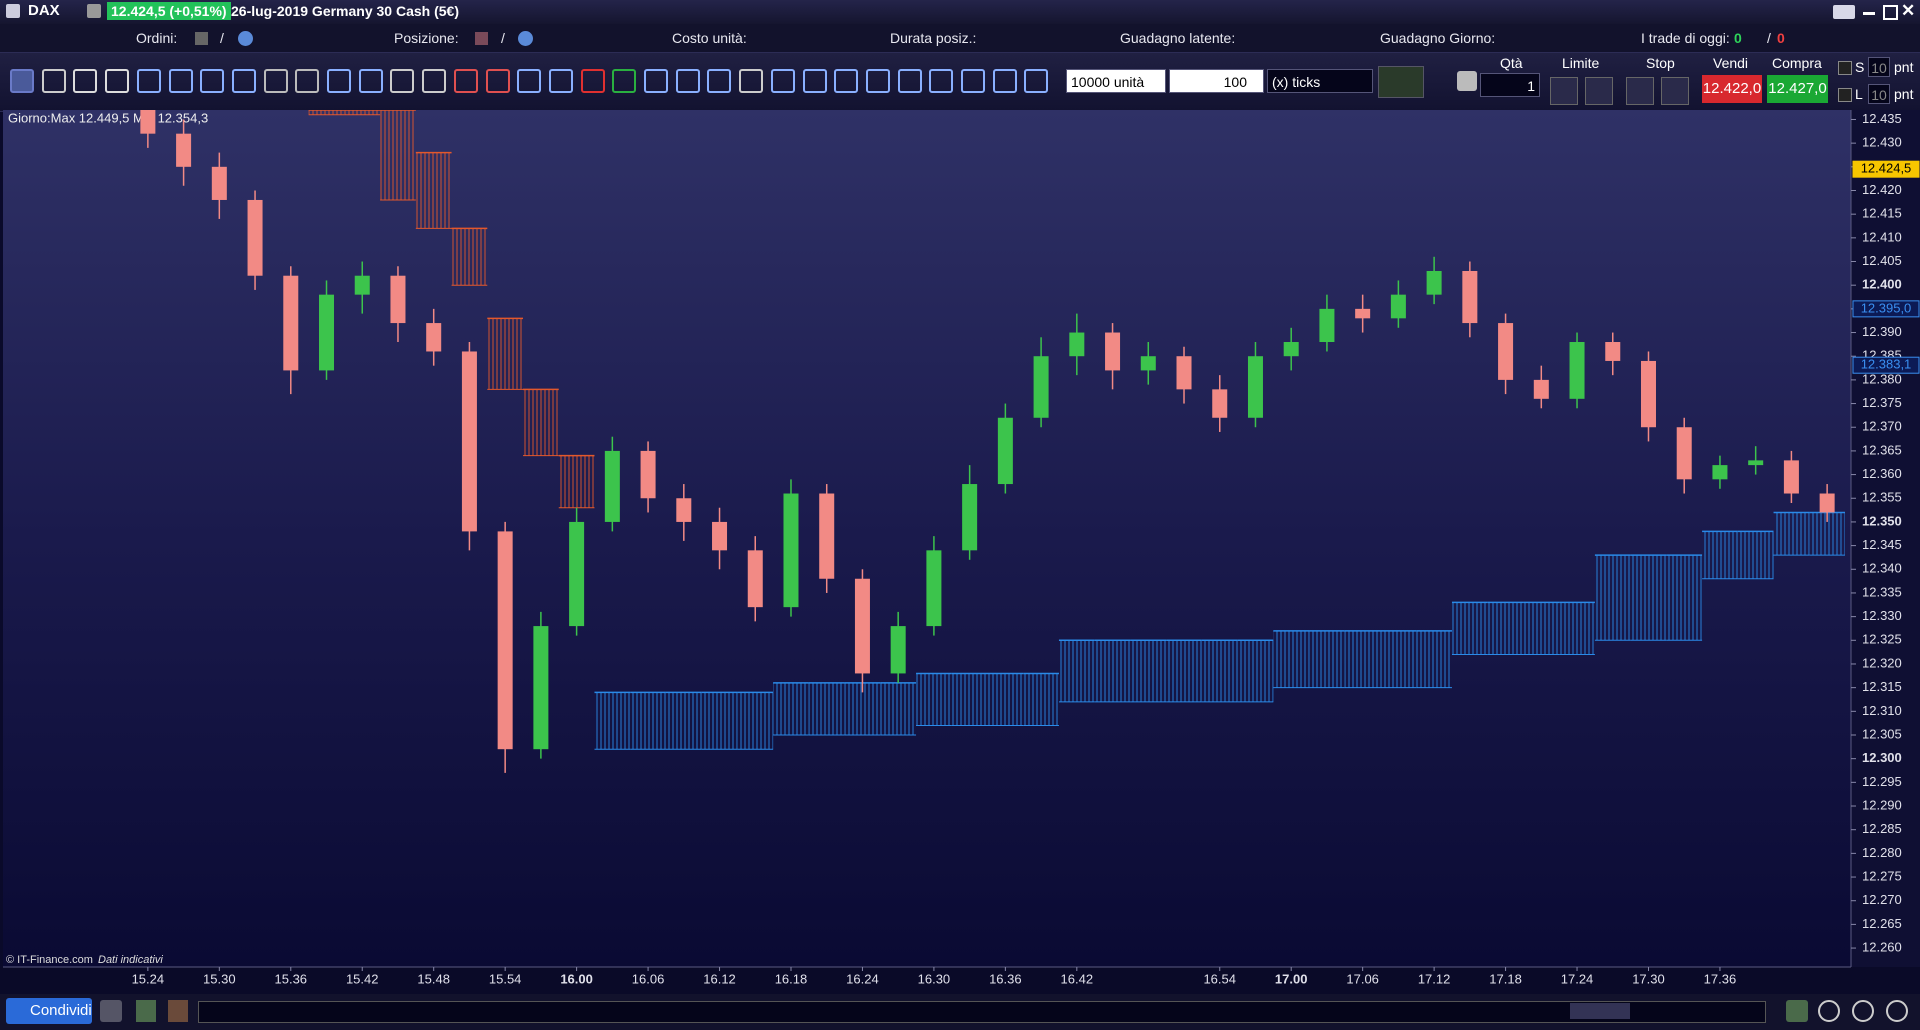 This screenshot has width=1920, height=1030. What do you see at coordinates (1829, 1011) in the screenshot?
I see `zoom-auto` at bounding box center [1829, 1011].